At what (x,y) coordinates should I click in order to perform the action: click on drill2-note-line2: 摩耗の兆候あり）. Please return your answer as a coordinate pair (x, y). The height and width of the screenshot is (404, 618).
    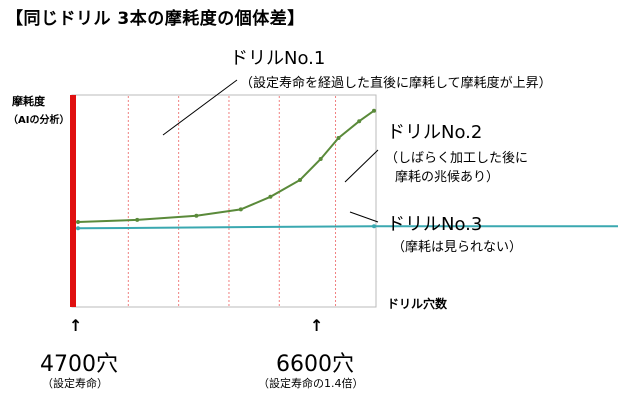
    Looking at the image, I should click on (447, 177).